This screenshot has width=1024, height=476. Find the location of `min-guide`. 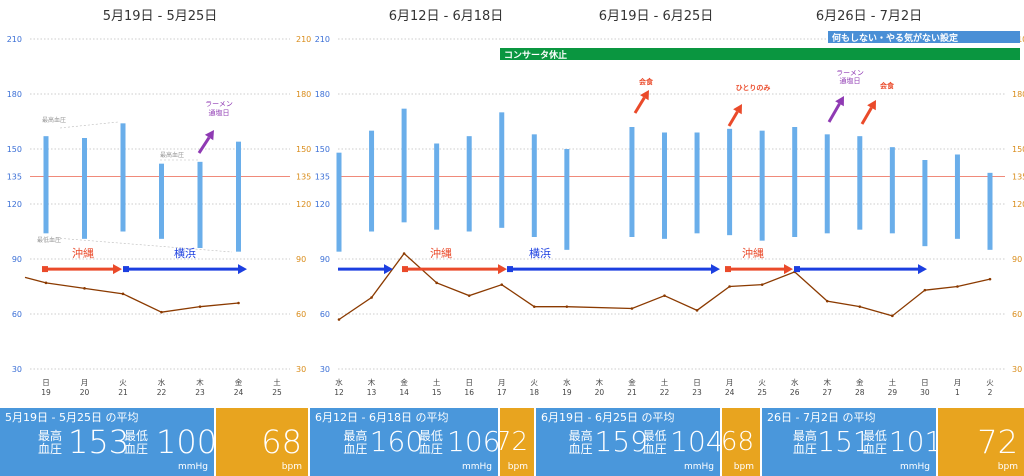

min-guide is located at coordinates (144, 245).